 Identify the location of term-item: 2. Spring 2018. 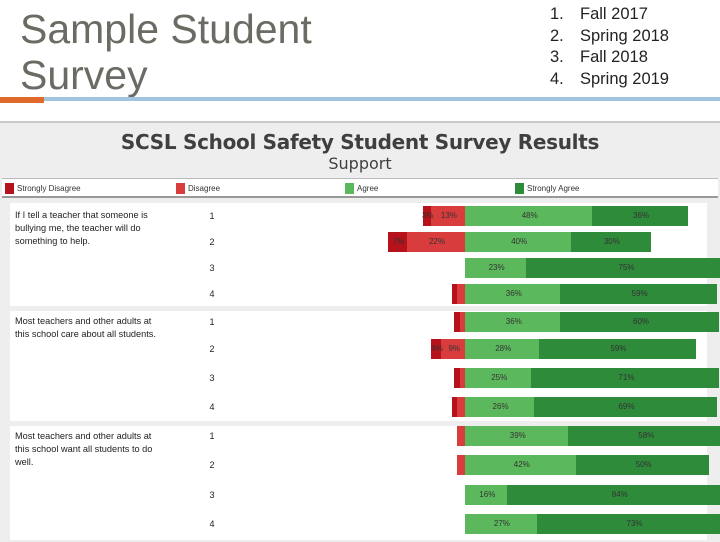
(609, 37).